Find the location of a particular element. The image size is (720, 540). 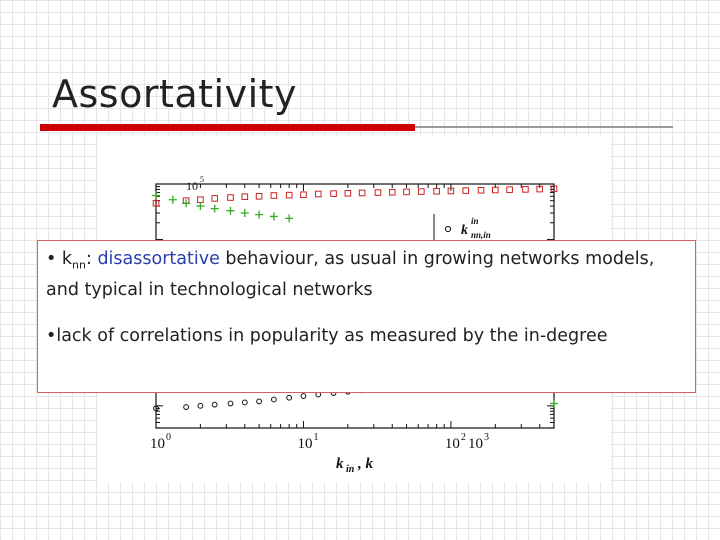

x-tick-exponent: 2 is located at coordinates (463, 437).